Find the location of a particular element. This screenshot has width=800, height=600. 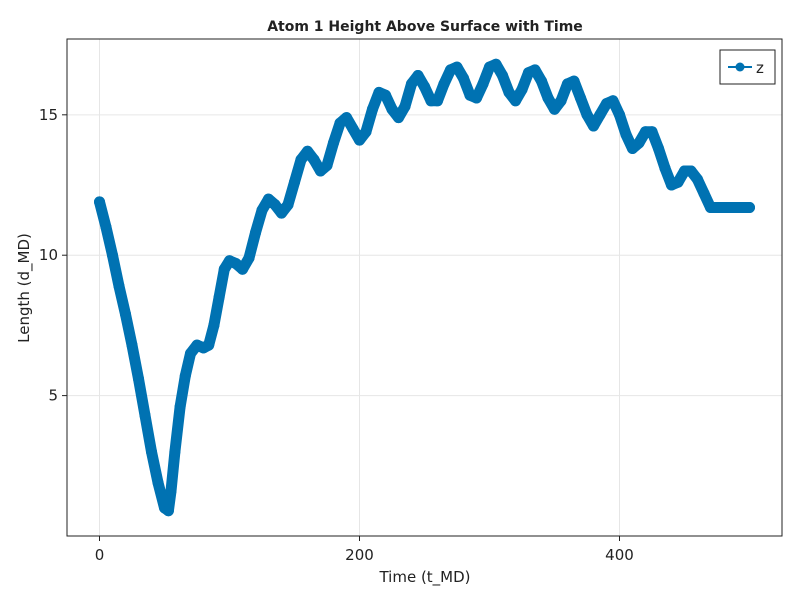

chart-title: Atom 1 Height Above Surface with Time is located at coordinates (425, 27).